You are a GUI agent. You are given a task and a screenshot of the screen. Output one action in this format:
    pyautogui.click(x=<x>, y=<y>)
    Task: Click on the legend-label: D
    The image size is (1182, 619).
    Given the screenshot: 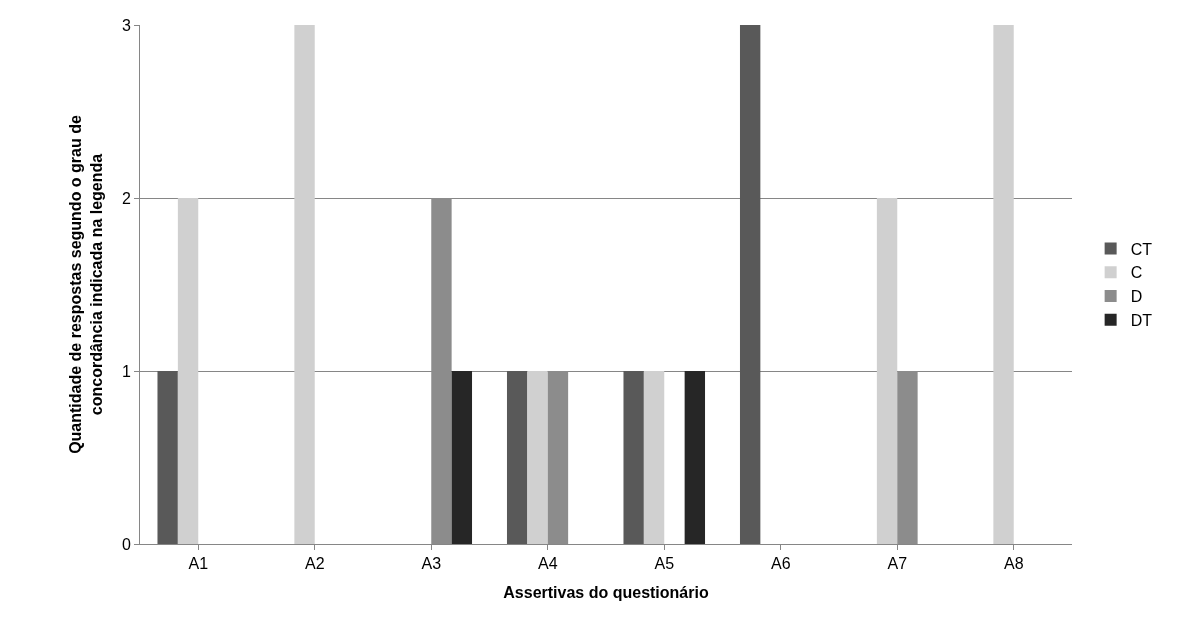 What is the action you would take?
    pyautogui.click(x=1136, y=297)
    